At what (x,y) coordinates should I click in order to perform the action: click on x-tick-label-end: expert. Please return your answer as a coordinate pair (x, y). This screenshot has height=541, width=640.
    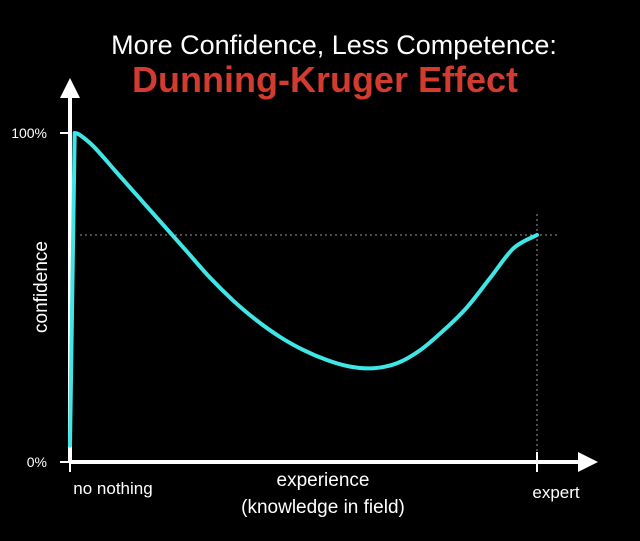
    Looking at the image, I should click on (556, 492).